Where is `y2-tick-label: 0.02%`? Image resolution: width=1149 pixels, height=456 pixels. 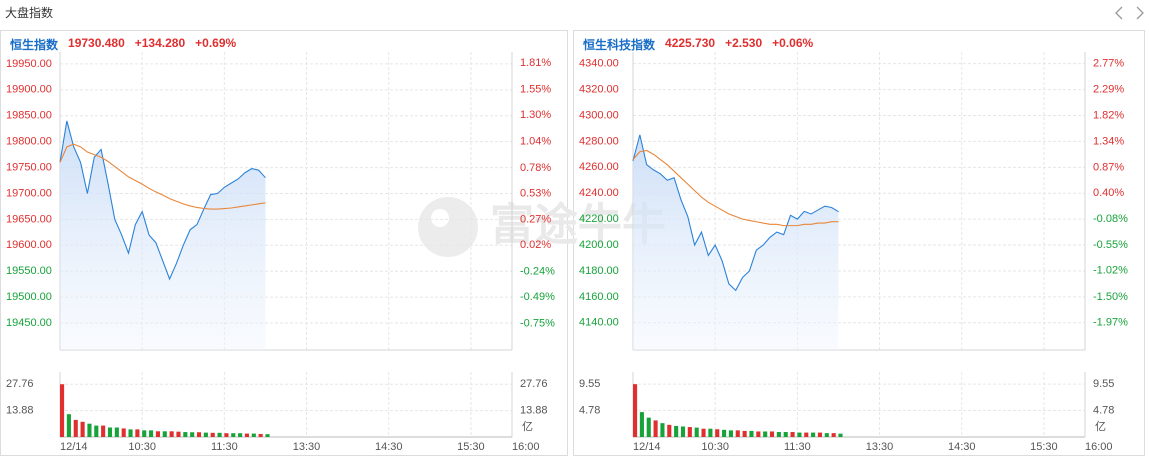
y2-tick-label: 0.02% is located at coordinates (535, 245).